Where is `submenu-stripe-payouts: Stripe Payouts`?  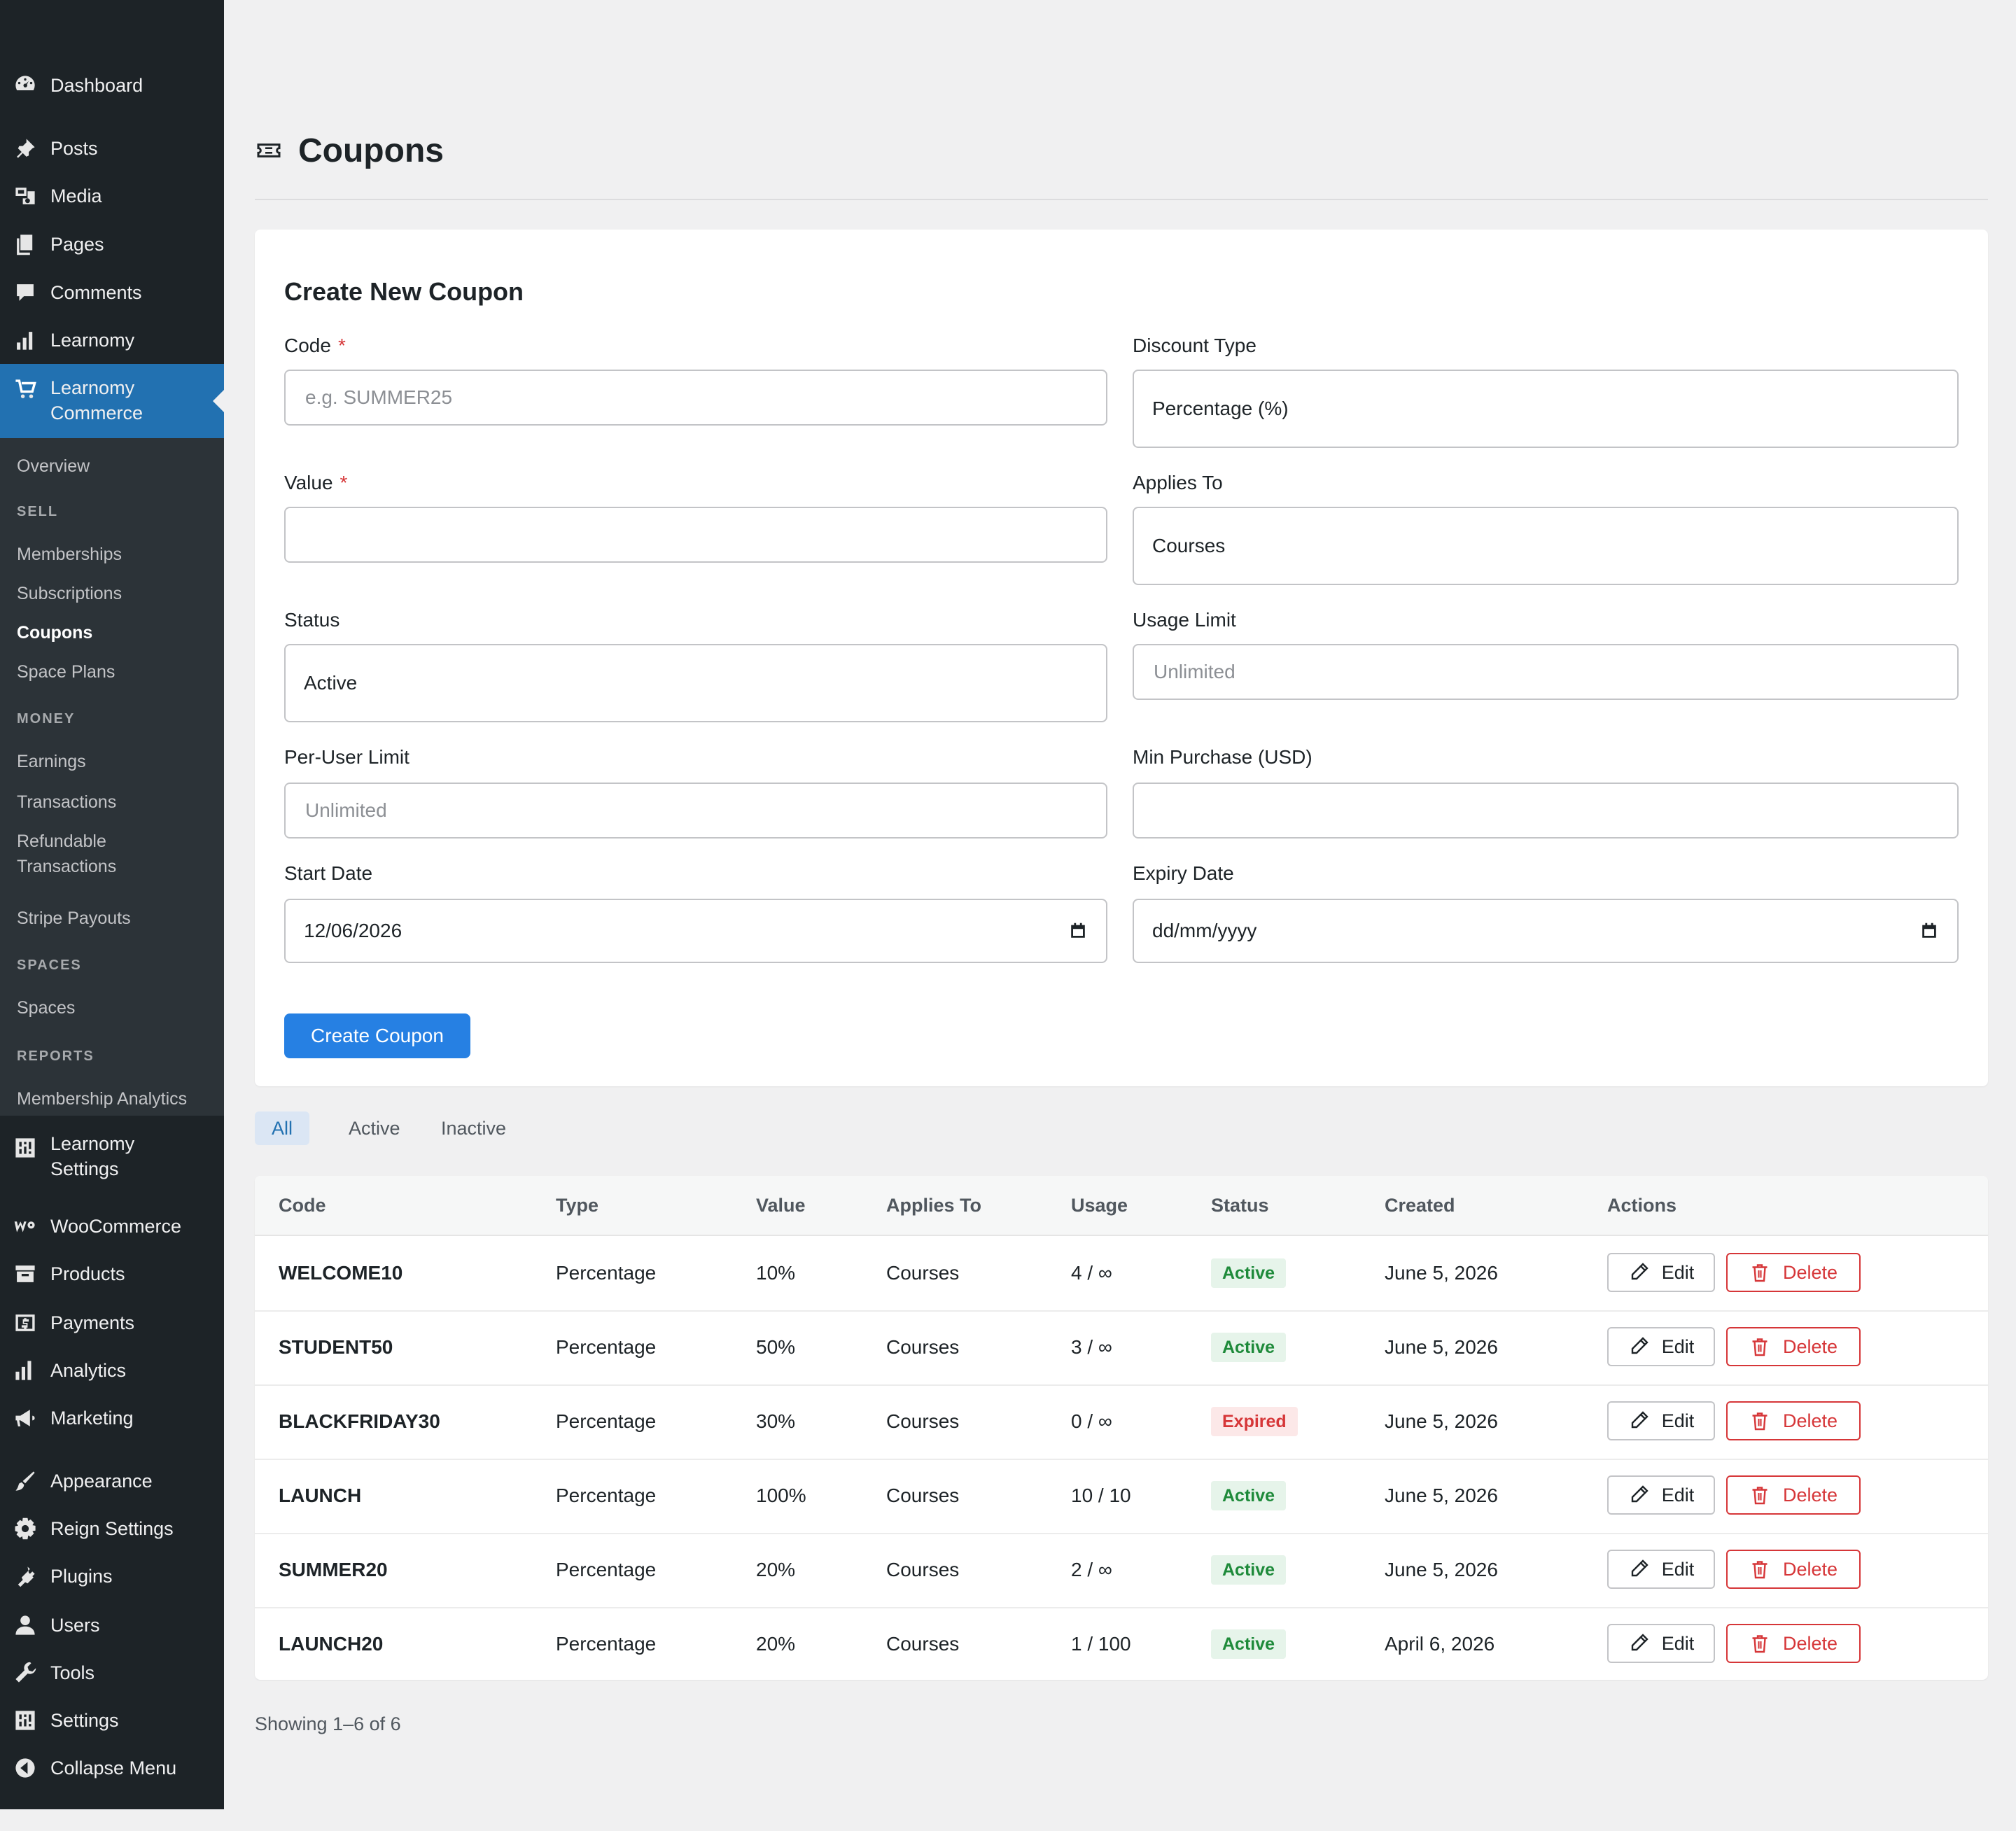
submenu-stripe-payouts: Stripe Payouts is located at coordinates (74, 918).